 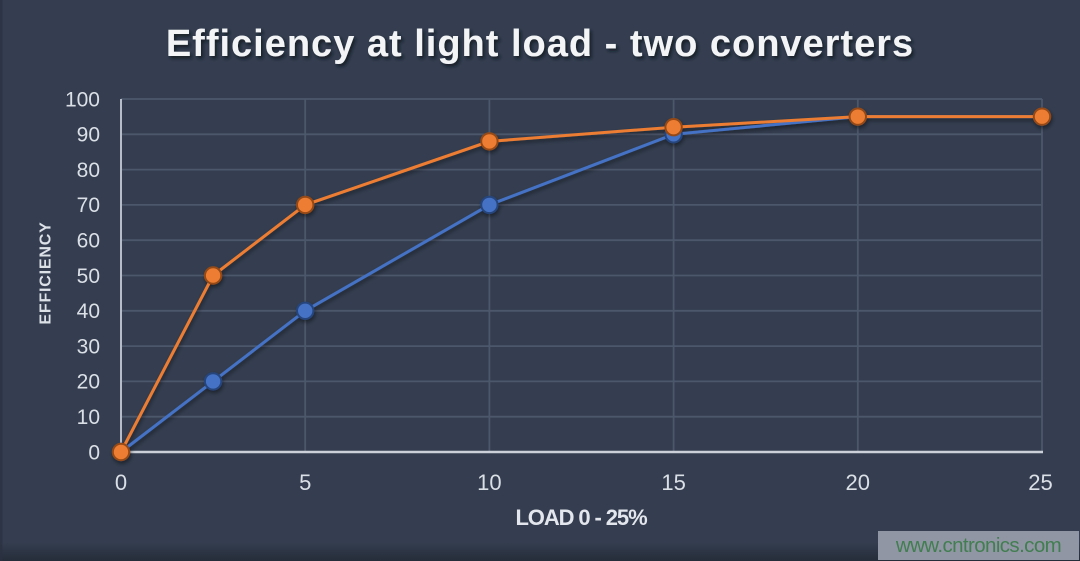 What do you see at coordinates (581, 517) in the screenshot?
I see `svg-text: LOAD 0 - 25%` at bounding box center [581, 517].